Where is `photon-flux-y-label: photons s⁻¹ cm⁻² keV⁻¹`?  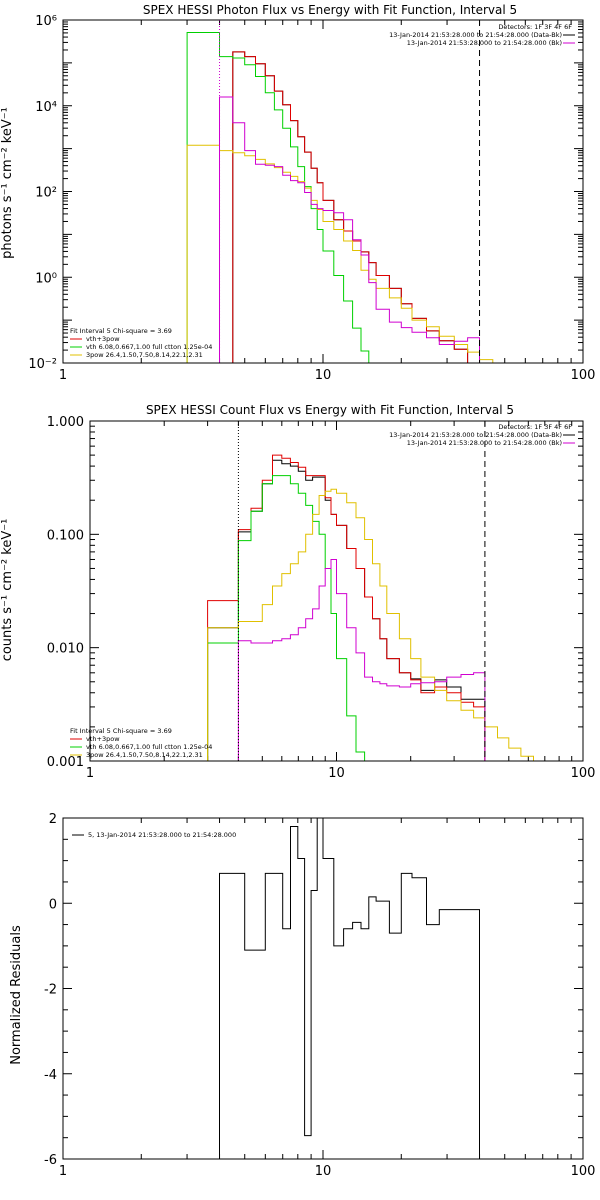
photon-flux-y-label: photons s⁻¹ cm⁻² keV⁻¹ is located at coordinates (7, 183).